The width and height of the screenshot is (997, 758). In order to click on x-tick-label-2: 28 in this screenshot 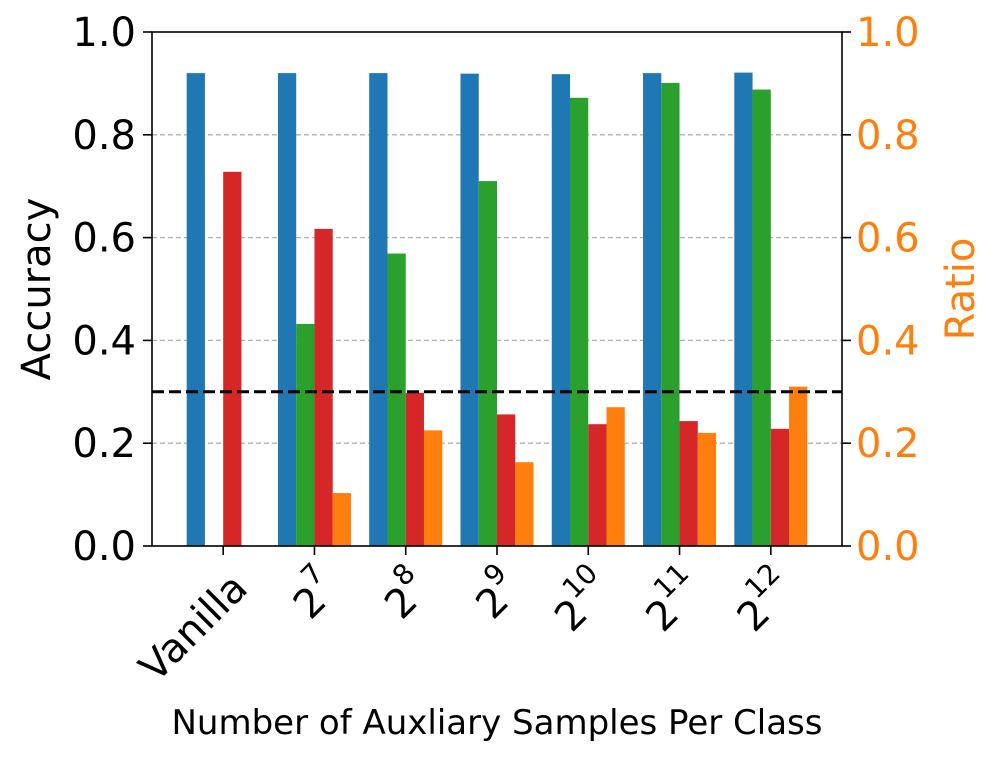, I will do `click(404, 592)`.